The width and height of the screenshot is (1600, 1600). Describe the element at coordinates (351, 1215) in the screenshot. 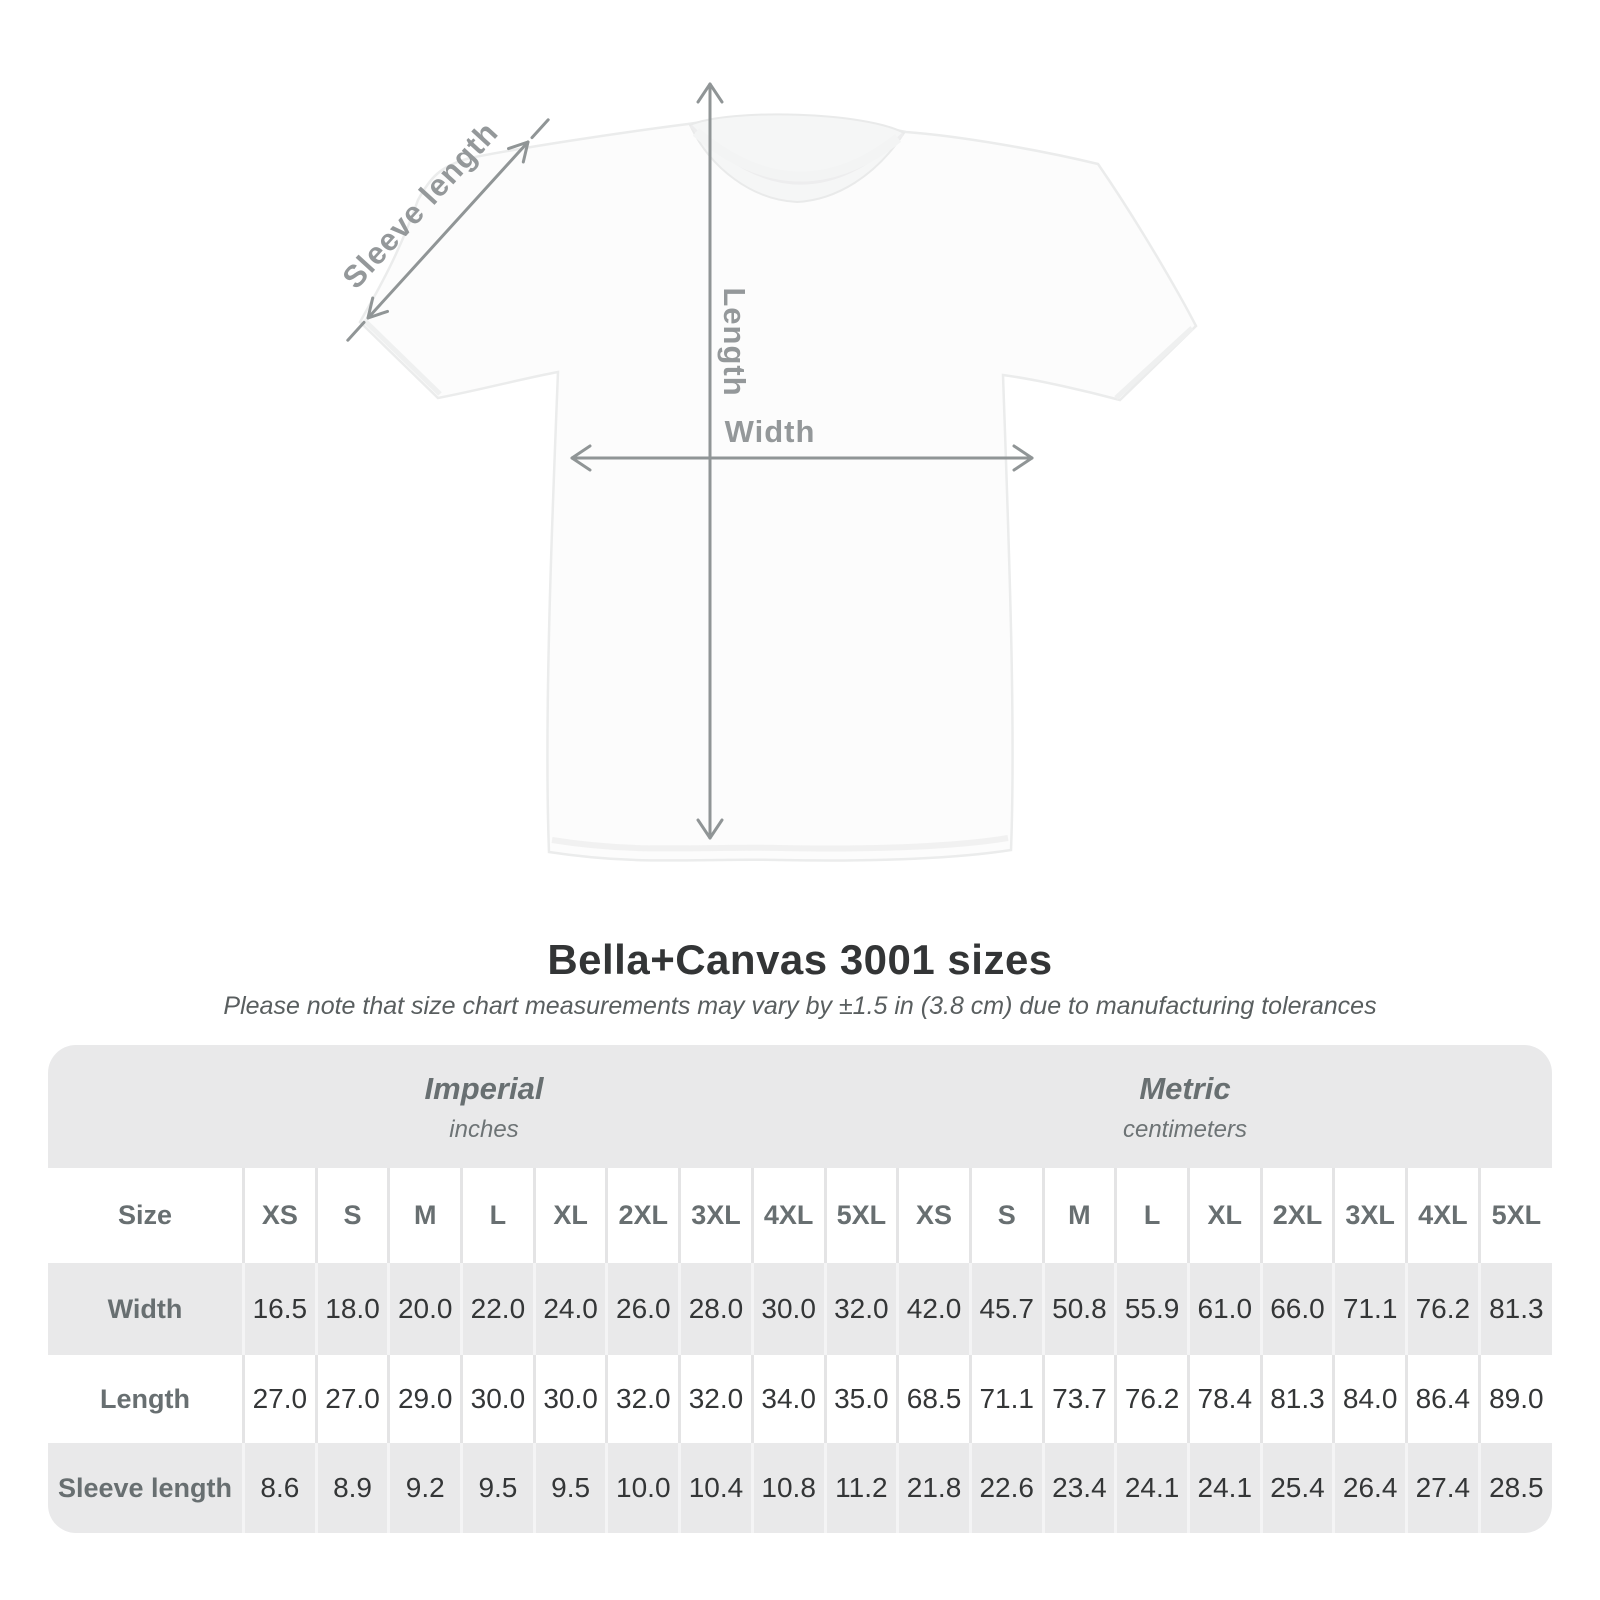

I see `size-col-imperial-s: S` at that location.